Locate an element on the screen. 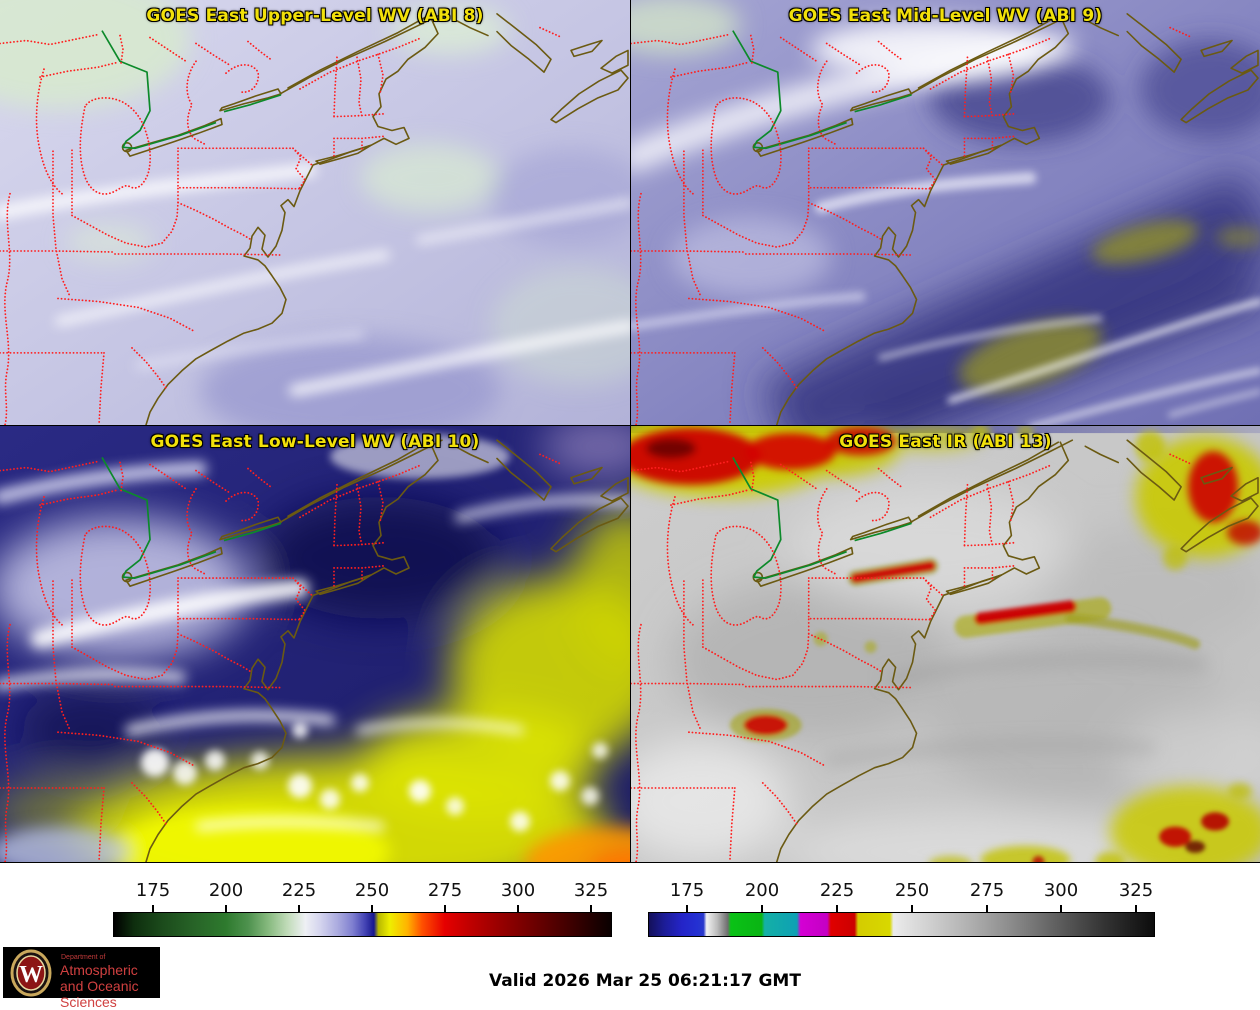 This screenshot has width=1260, height=1010. svg-text: W is located at coordinates (31, 975).